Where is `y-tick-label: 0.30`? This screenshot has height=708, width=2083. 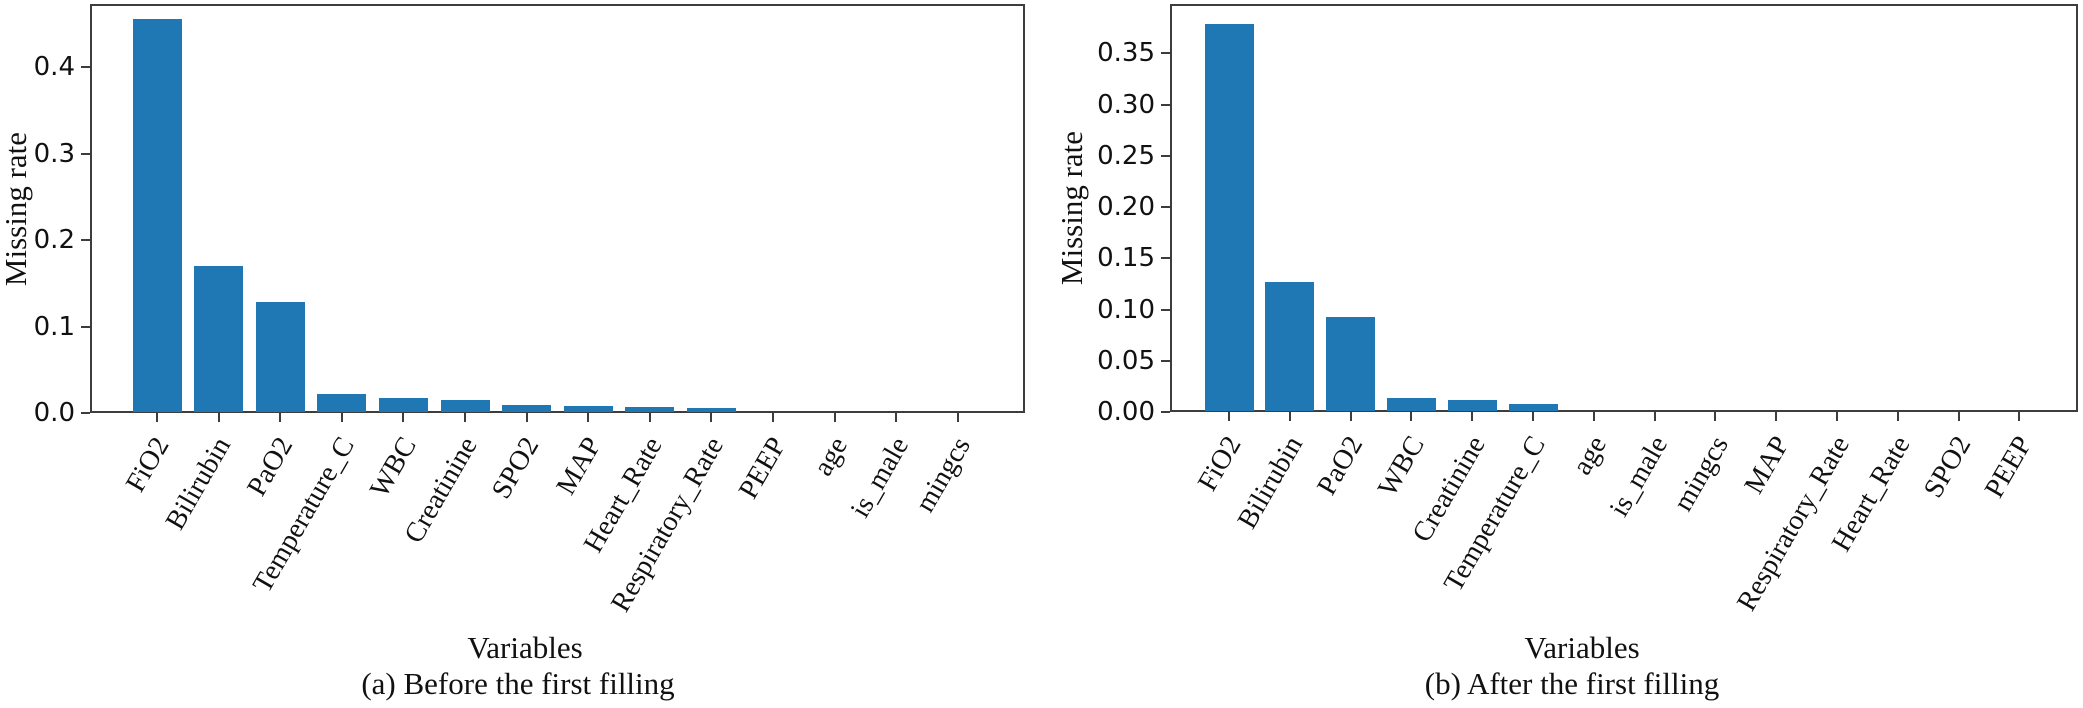
y-tick-label: 0.30 is located at coordinates (1126, 105).